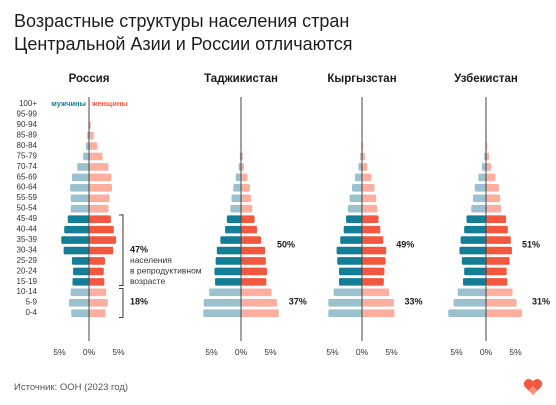 The width and height of the screenshot is (556, 405). Describe the element at coordinates (241, 352) in the screenshot. I see `x-tick-label: 0%` at that location.